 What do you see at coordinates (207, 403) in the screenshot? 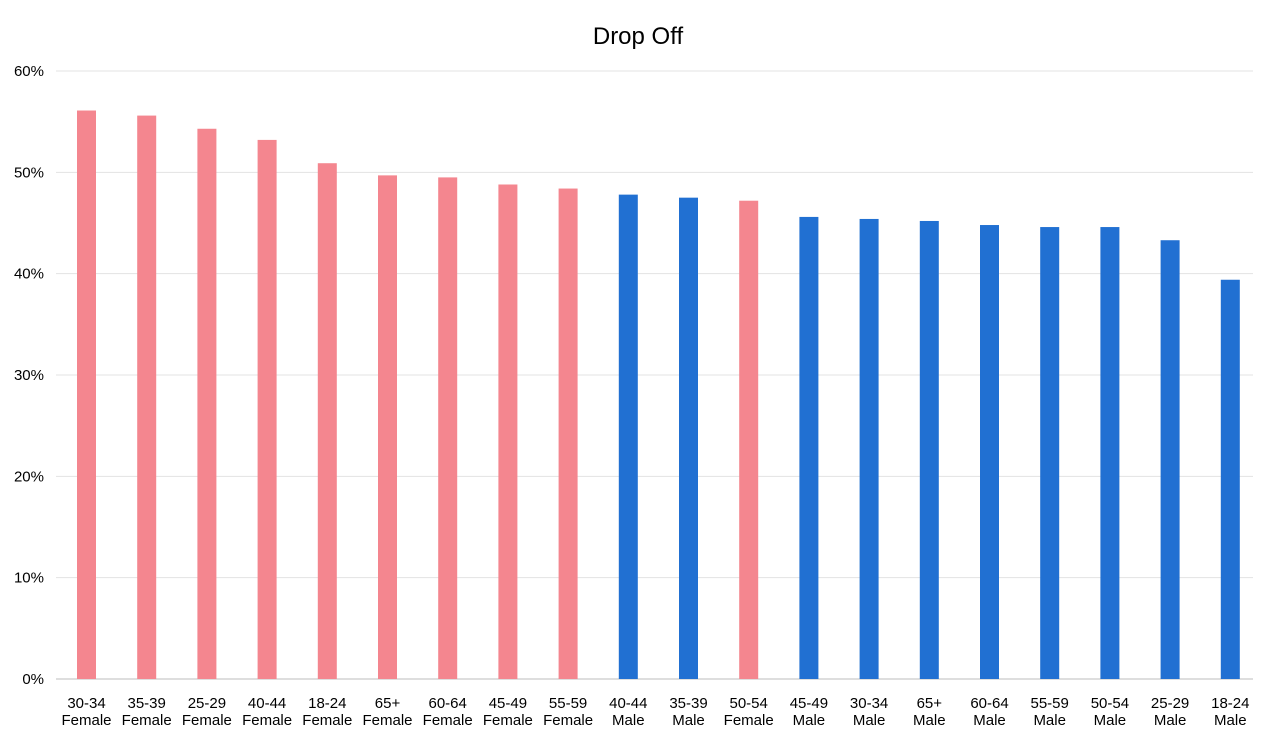
I see `bar-25-29-female` at bounding box center [207, 403].